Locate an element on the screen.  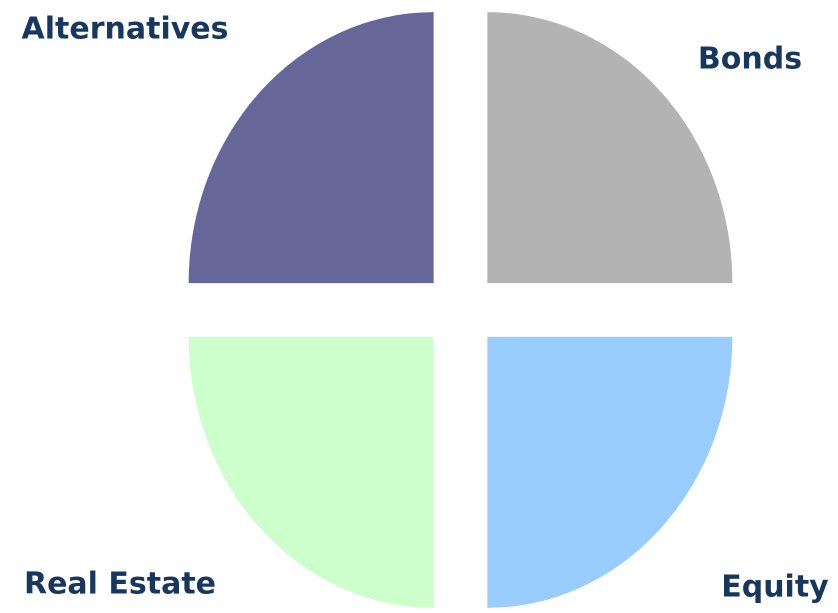
slice-label: Alternatives is located at coordinates (125, 29).